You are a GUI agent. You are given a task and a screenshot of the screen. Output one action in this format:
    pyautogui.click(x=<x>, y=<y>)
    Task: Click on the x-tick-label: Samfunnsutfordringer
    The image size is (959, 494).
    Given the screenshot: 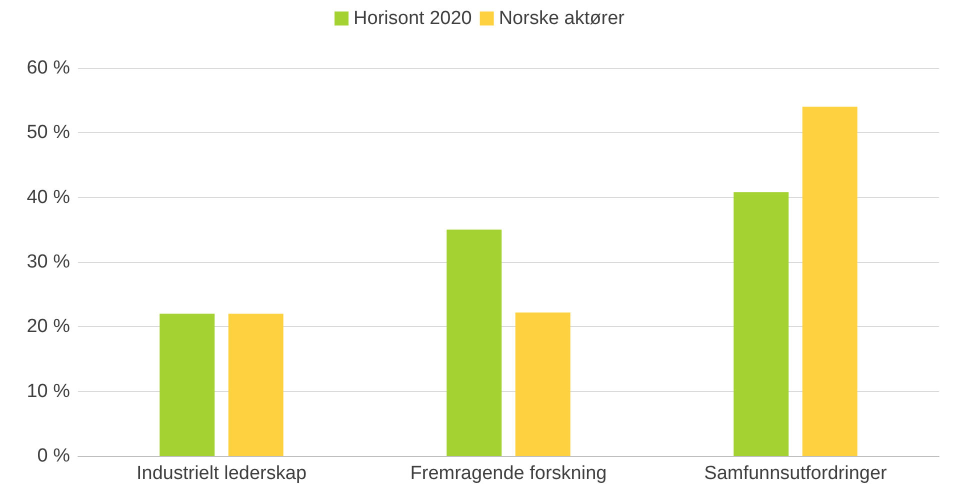 What is the action you would take?
    pyautogui.click(x=796, y=473)
    